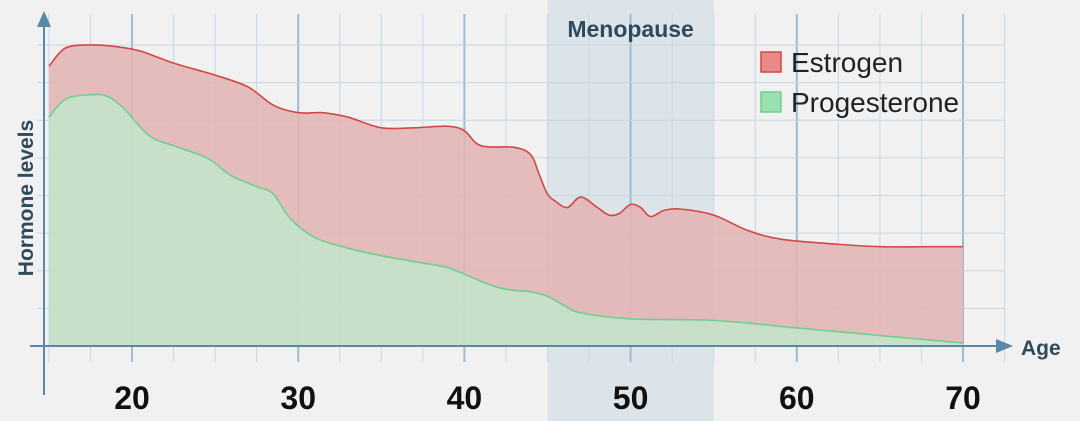  What do you see at coordinates (298, 398) in the screenshot?
I see `x-tick-label: 30` at bounding box center [298, 398].